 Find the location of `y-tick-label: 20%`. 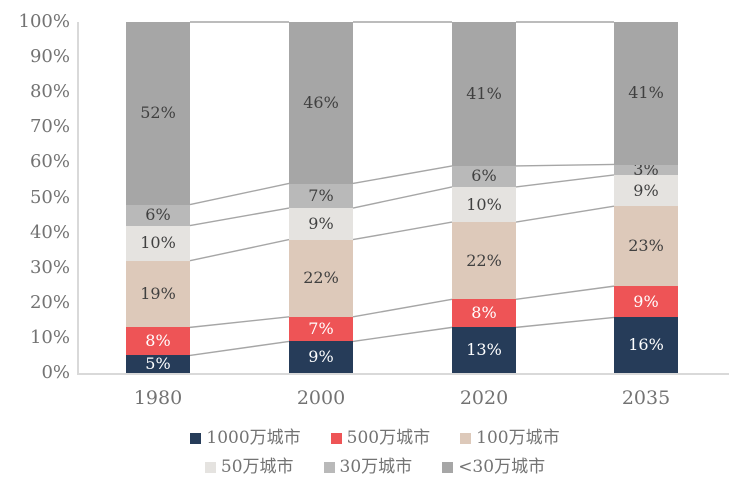

y-tick-label: 20% is located at coordinates (49, 302).